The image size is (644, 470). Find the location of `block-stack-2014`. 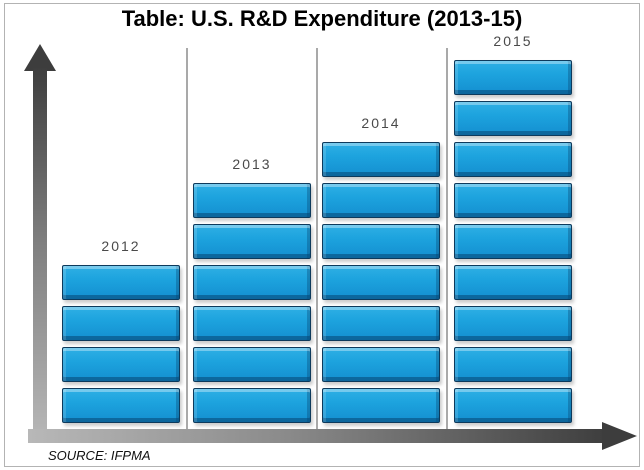

block-stack-2014 is located at coordinates (381, 282).